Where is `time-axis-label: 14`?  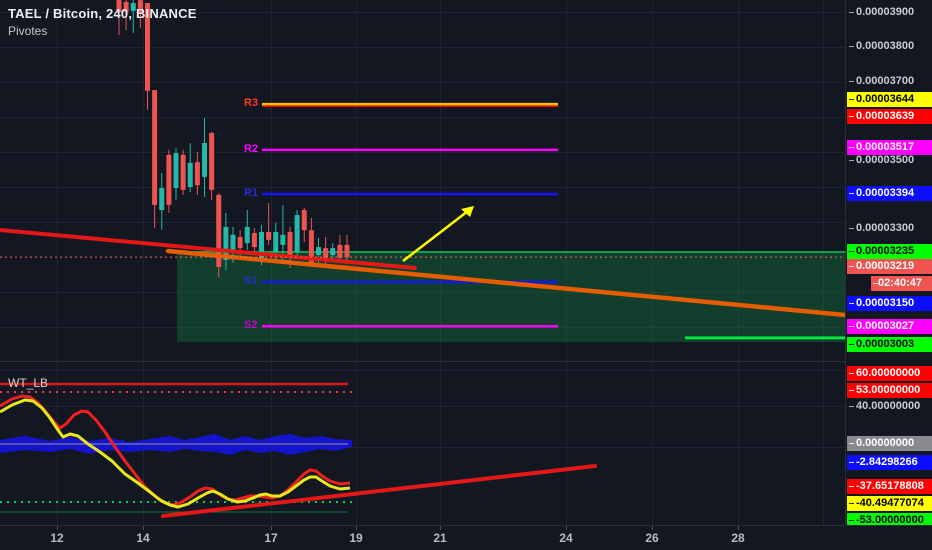 time-axis-label: 14 is located at coordinates (143, 538).